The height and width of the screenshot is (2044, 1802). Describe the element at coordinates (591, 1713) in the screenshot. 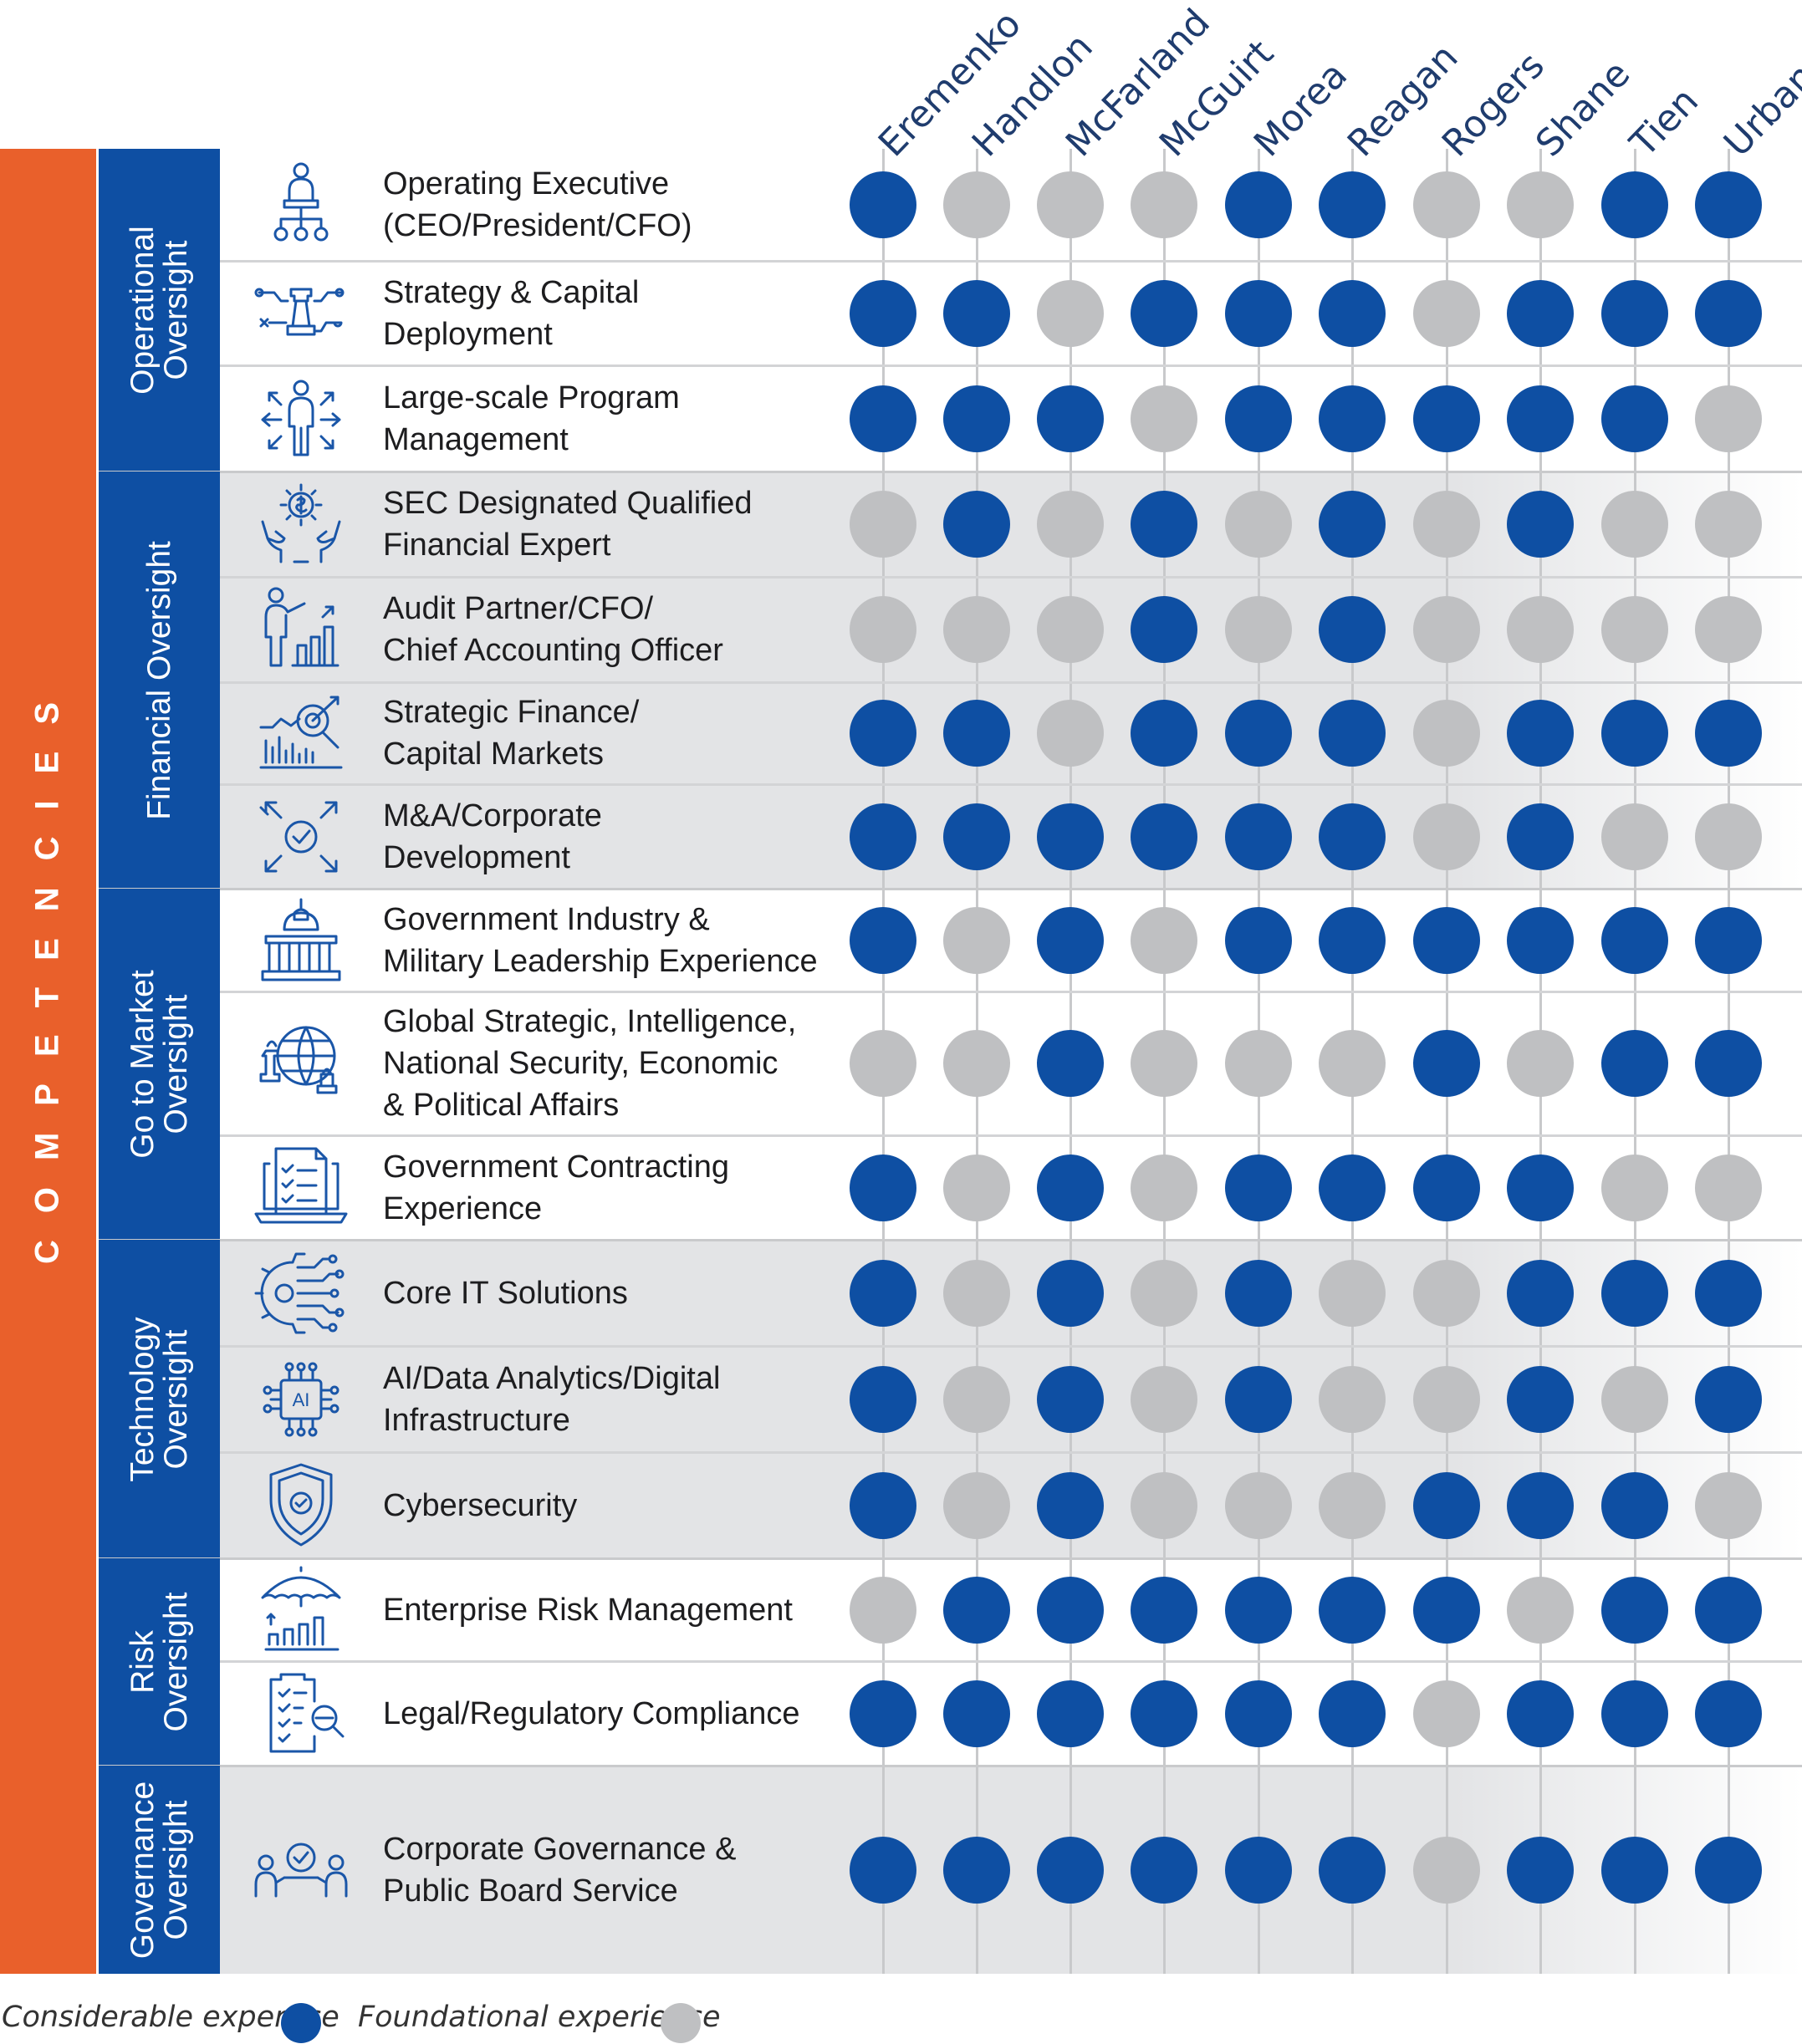

I see `competency-label: Legal/Regulatory Compliance` at that location.